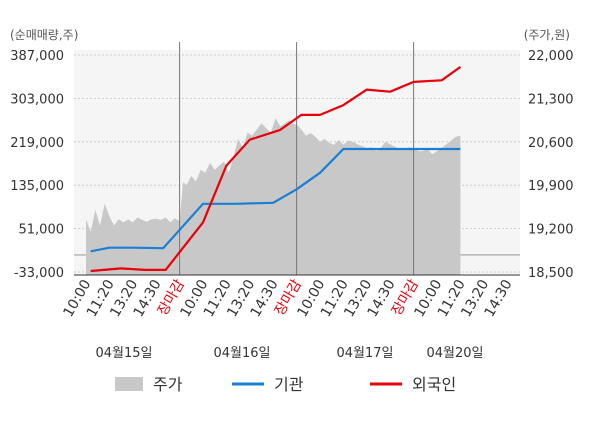 The width and height of the screenshot is (600, 428). What do you see at coordinates (551, 165) in the screenshot?
I see `right-axis-ticks: 22,000 21,300 20,600 19,900 19,200 18,500` at bounding box center [551, 165].